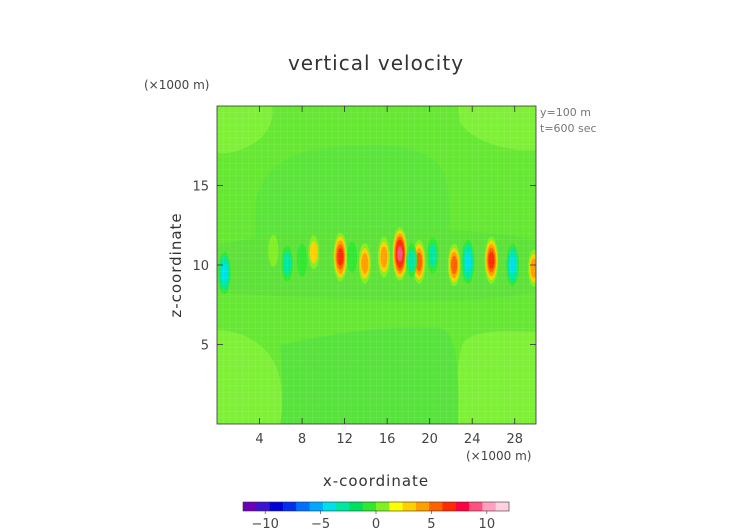 This screenshot has width=752, height=532. I want to click on colorbar-ticks: −10 −5 0 5 10, so click(373, 521).